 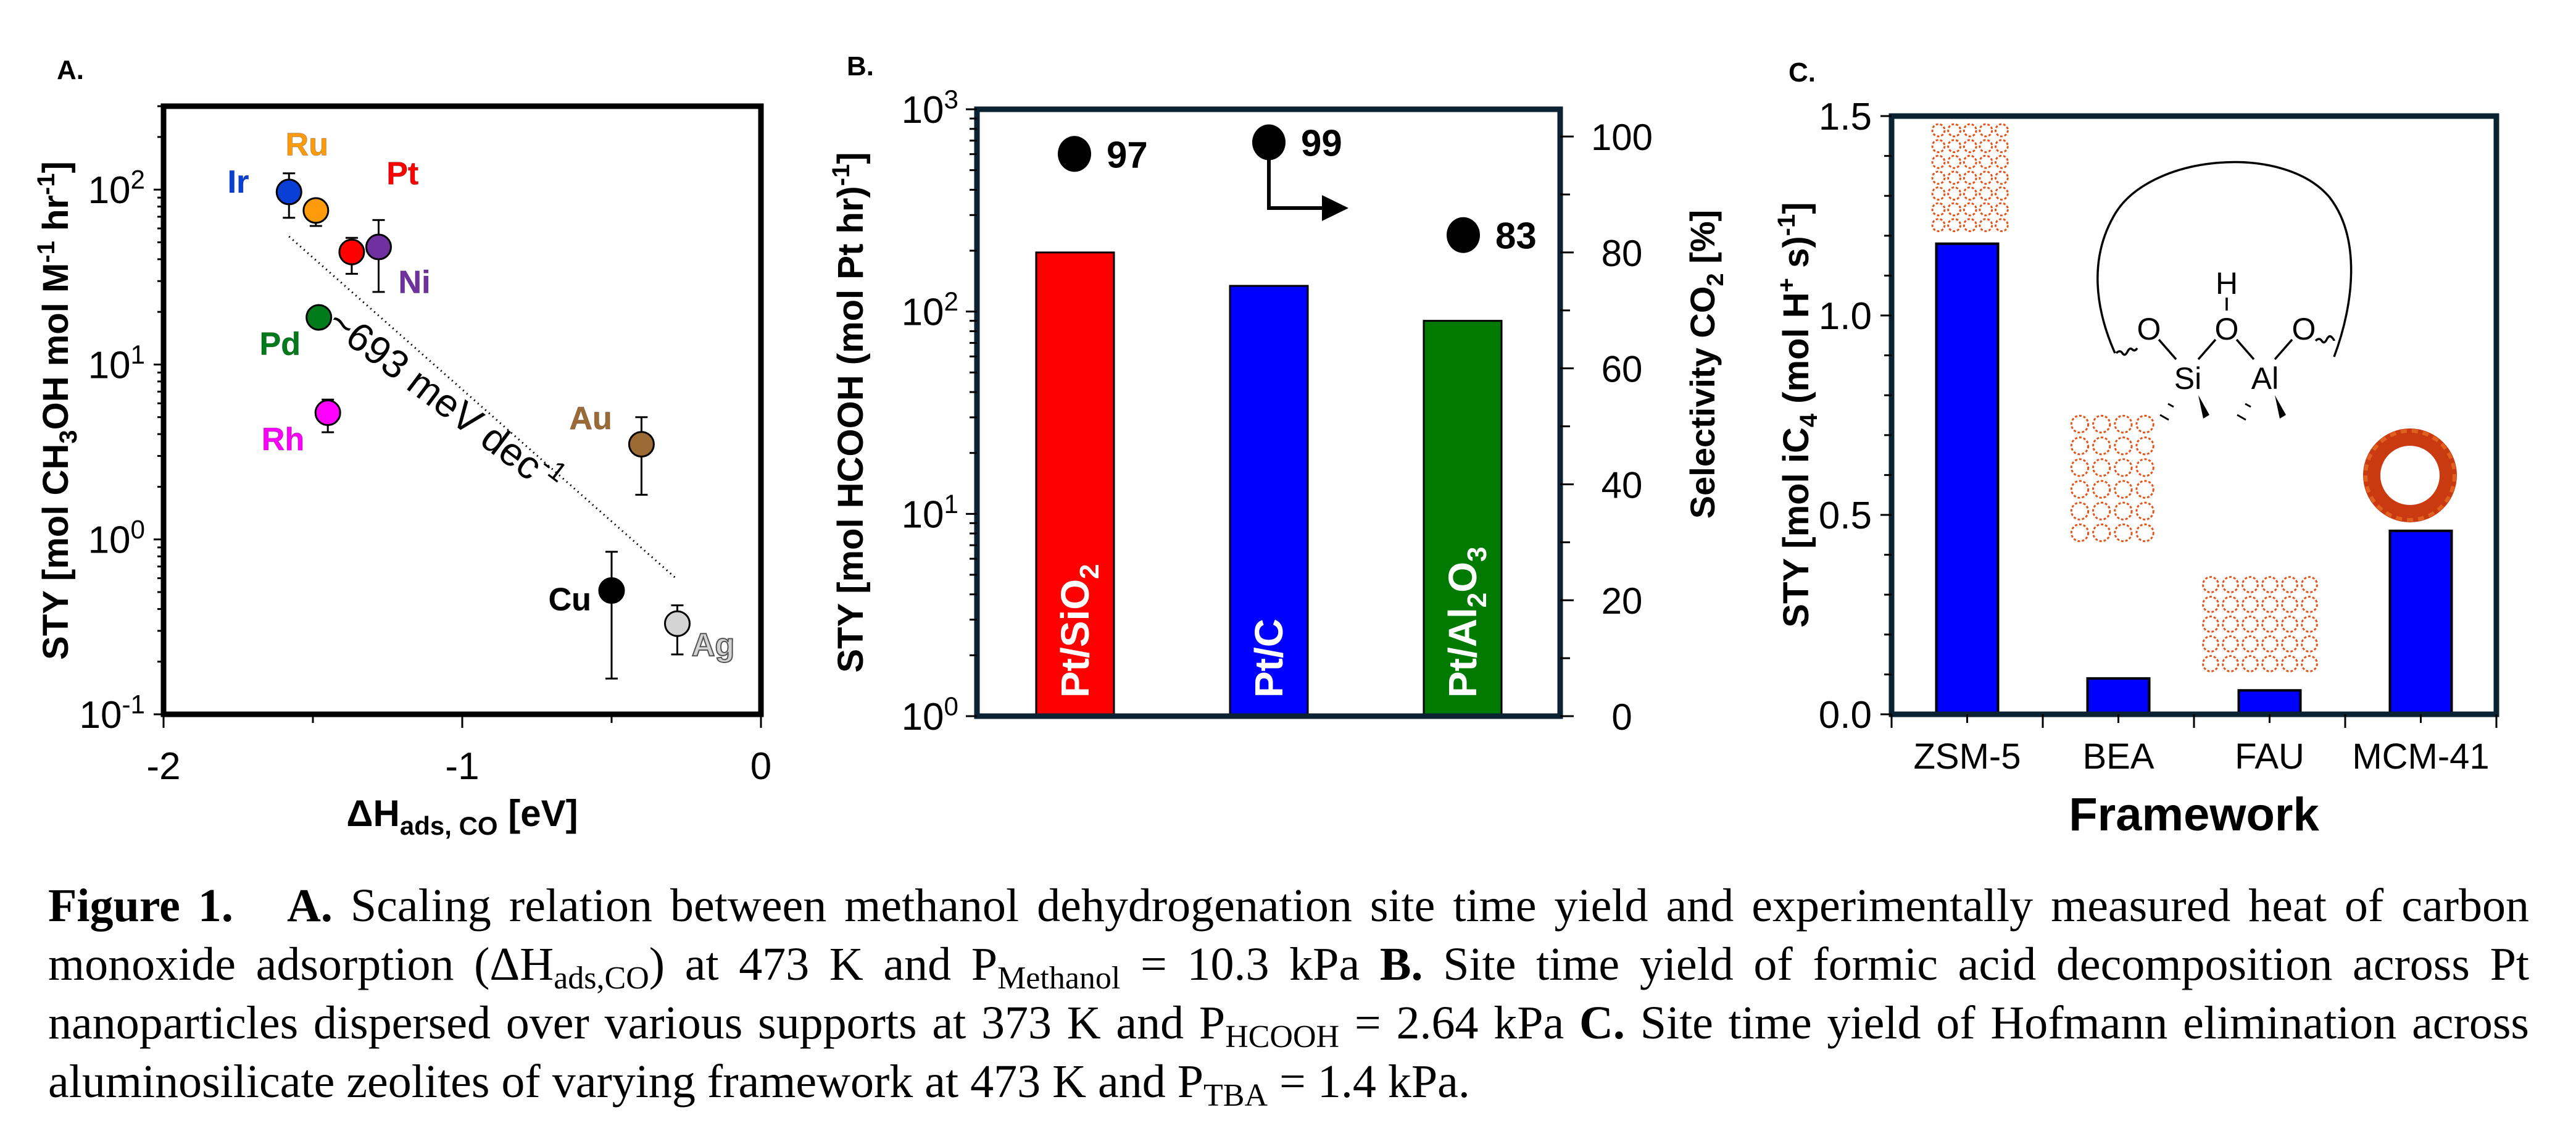 I want to click on panel-a-x-axis-label: ΔHads, CO [eV], so click(x=462, y=816).